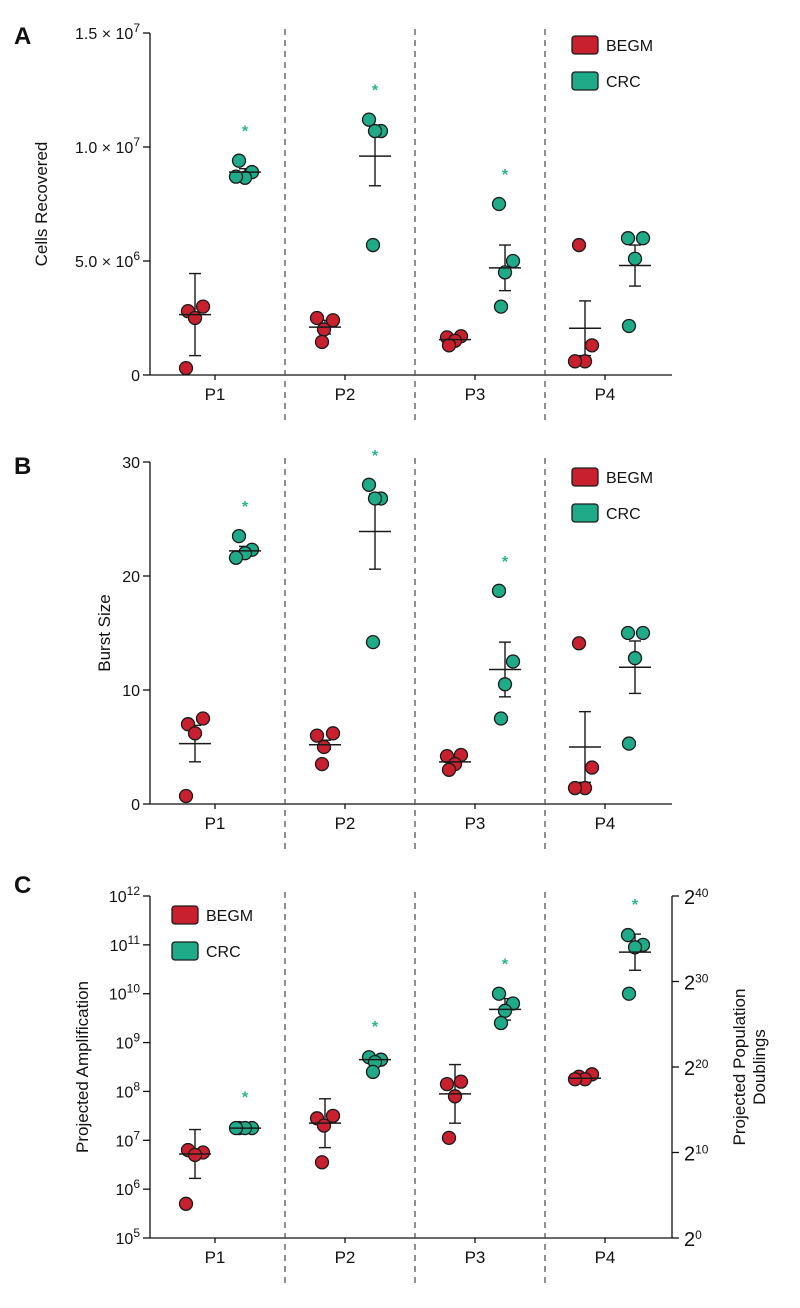 The height and width of the screenshot is (1308, 800). I want to click on right-y-tick-label: 210, so click(696, 1154).